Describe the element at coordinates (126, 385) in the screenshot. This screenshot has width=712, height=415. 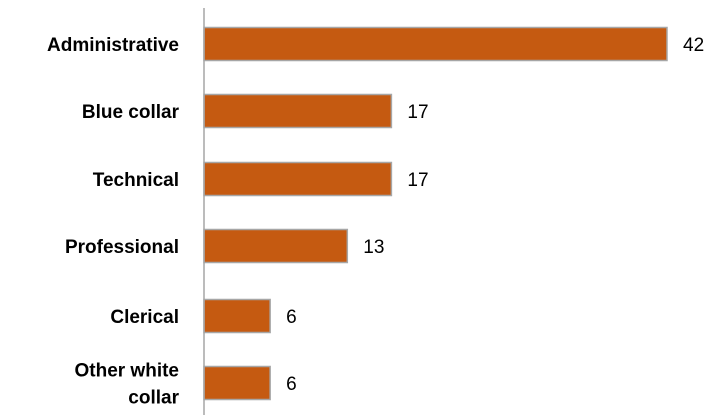
I see `category-label: Other white collar` at that location.